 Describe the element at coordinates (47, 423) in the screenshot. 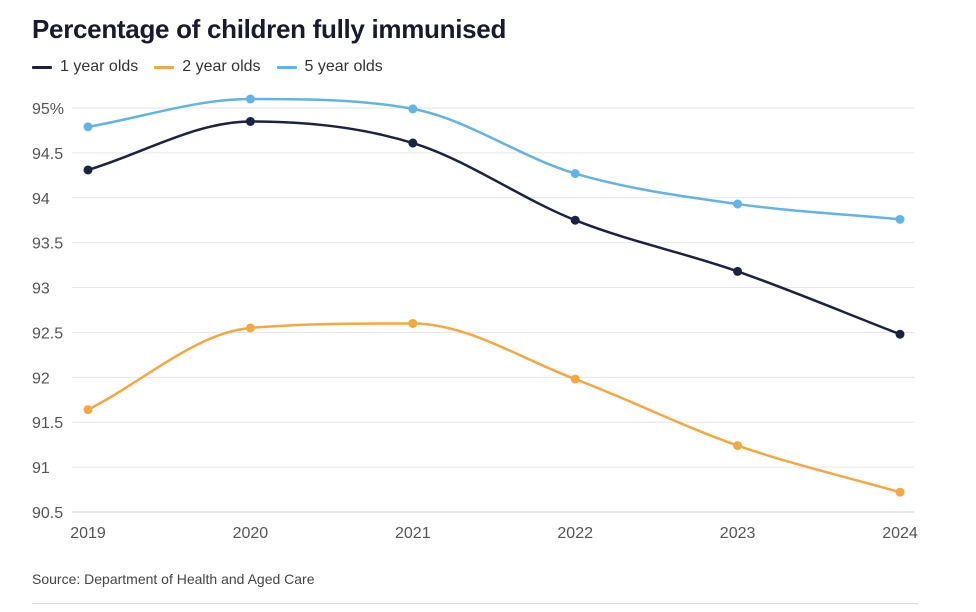

I see `y-tick-label: 91.5` at that location.